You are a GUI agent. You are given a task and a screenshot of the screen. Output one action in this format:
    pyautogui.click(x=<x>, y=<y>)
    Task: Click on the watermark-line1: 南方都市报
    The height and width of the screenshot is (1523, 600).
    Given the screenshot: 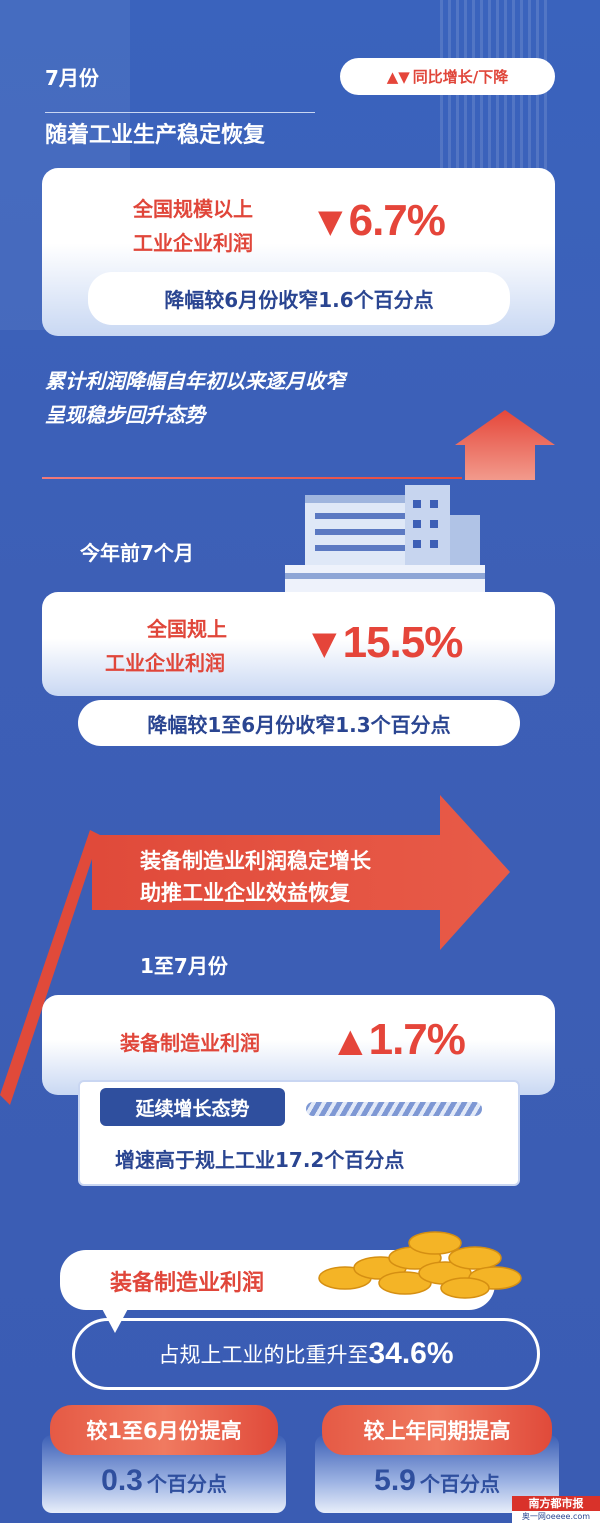 What is the action you would take?
    pyautogui.click(x=556, y=1503)
    